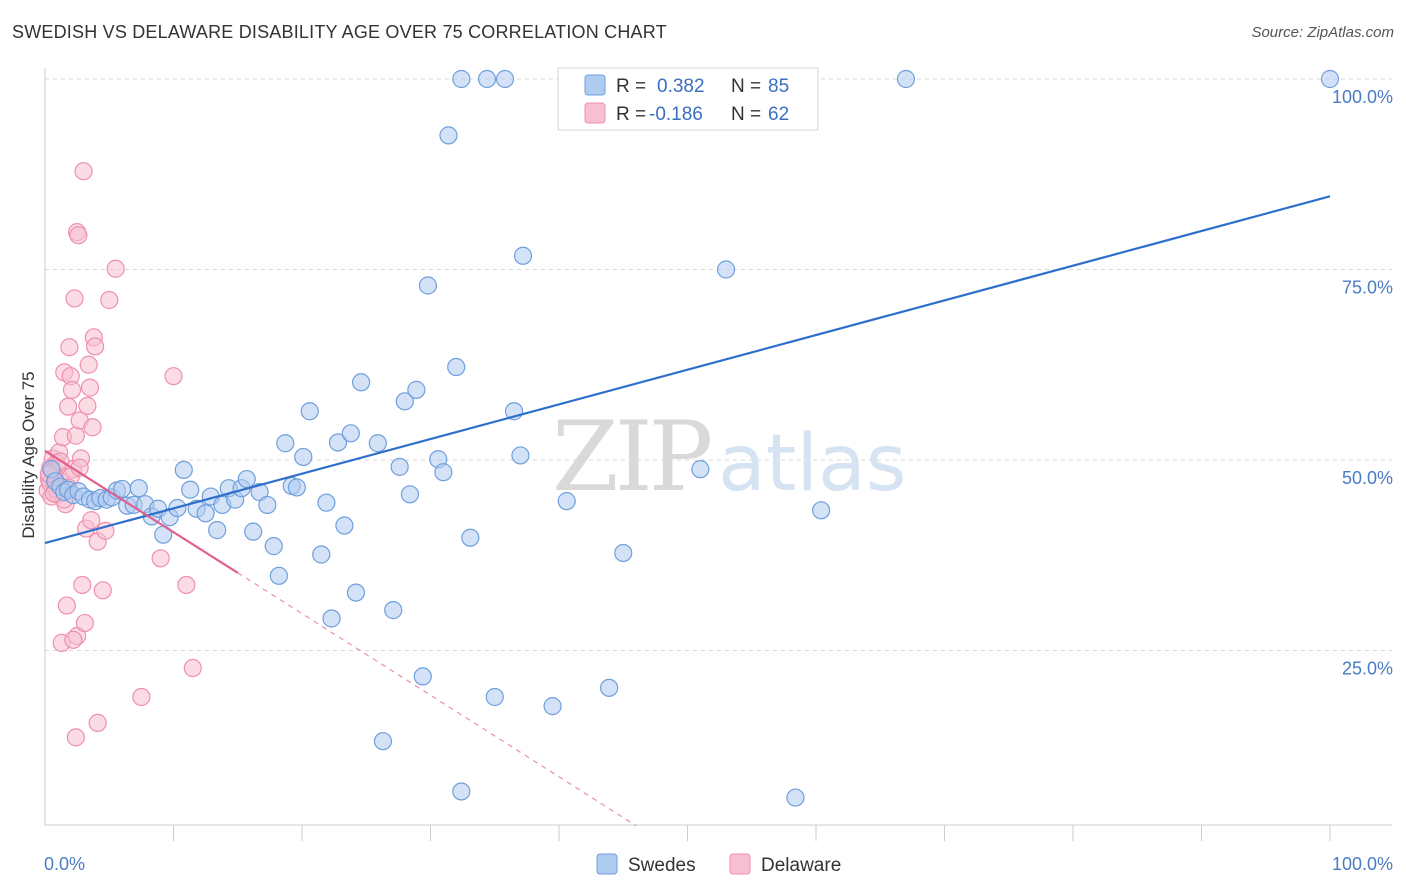  What do you see at coordinates (740, 864) in the screenshot?
I see `bottom-legend-swatch-delaware` at bounding box center [740, 864].